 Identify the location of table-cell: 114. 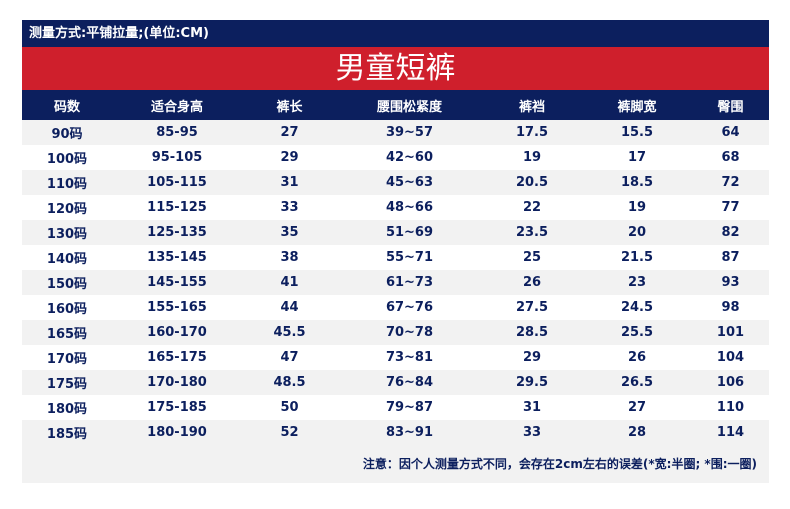
(730, 432).